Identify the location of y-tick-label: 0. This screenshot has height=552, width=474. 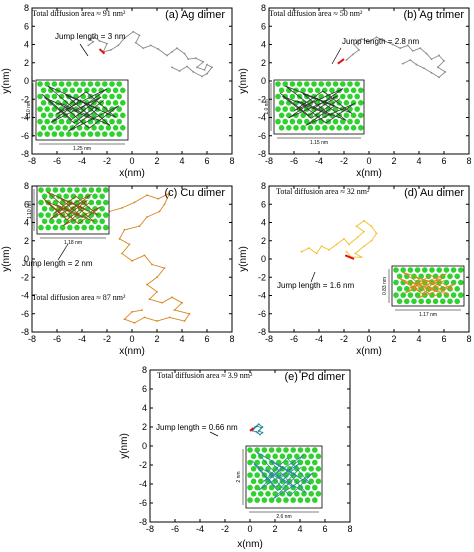
(26, 259).